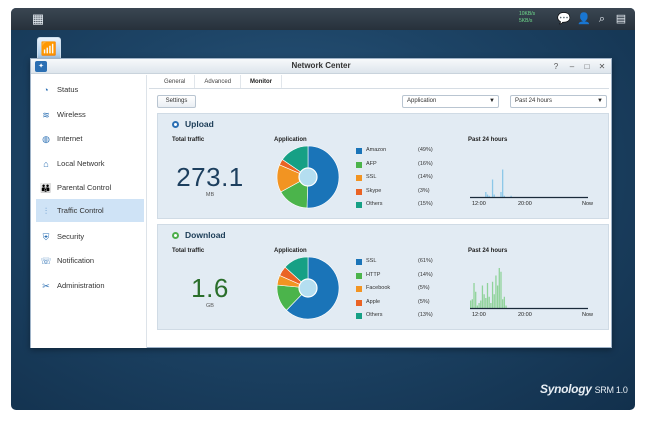  I want to click on tab-advanced: Advanced, so click(218, 82).